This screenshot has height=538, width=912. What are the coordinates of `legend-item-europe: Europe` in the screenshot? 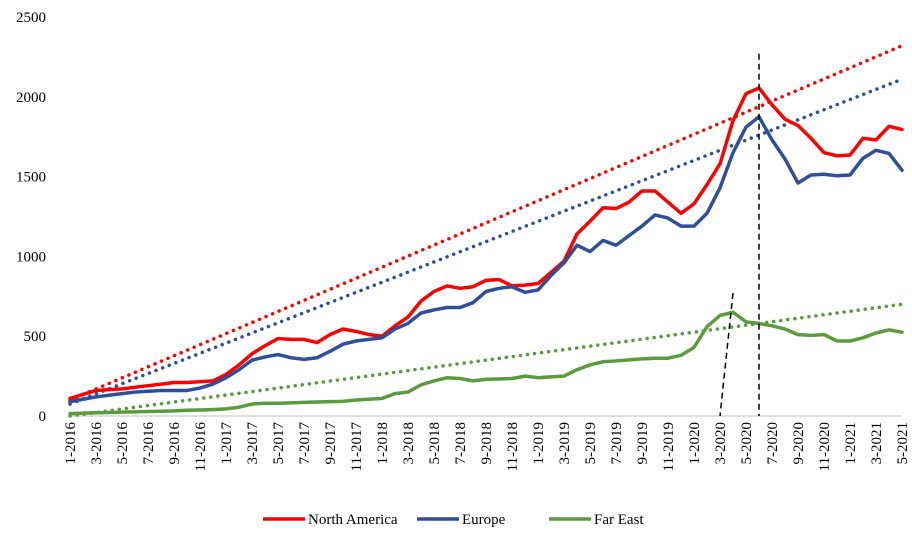 It's located at (461, 520).